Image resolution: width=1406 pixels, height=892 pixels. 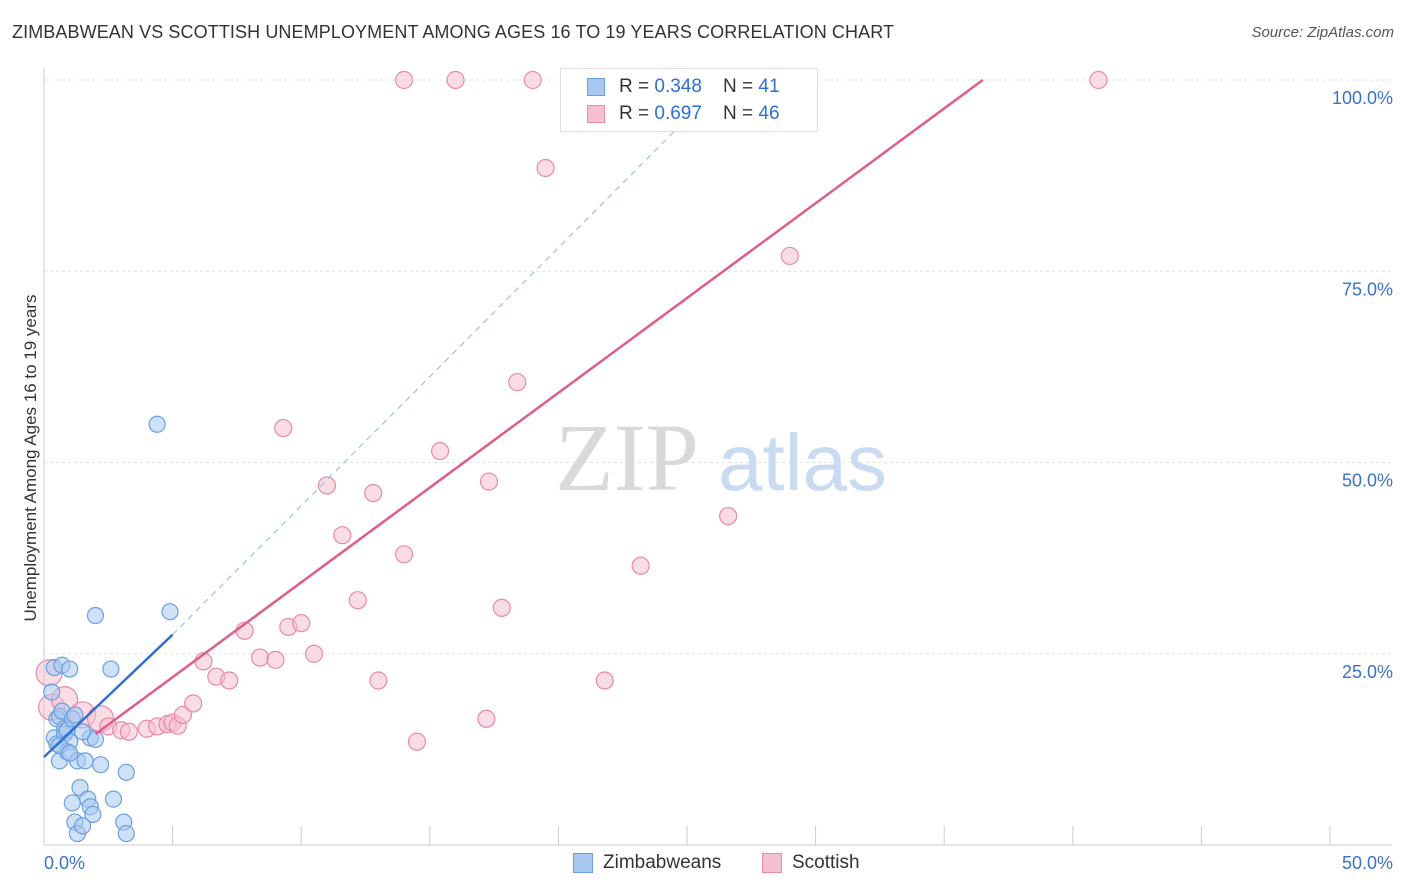 I want to click on bottom-legend-swatch-scottish, so click(x=772, y=863).